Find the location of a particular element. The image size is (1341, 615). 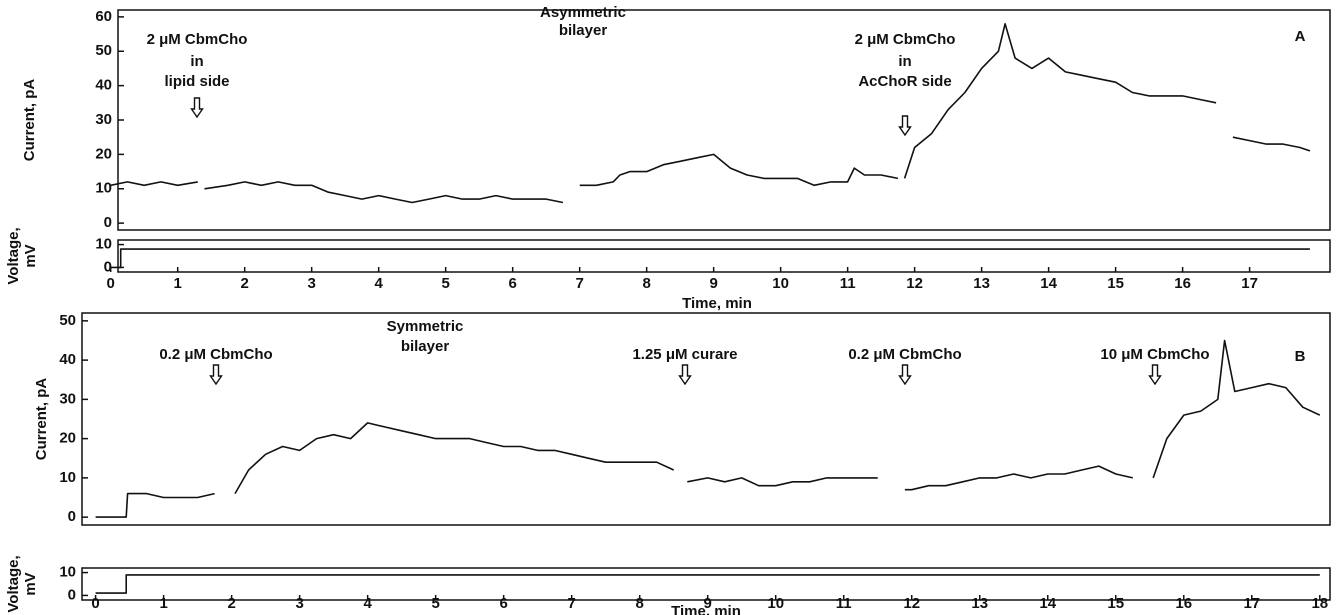

annotation: Symmetric is located at coordinates (425, 326).